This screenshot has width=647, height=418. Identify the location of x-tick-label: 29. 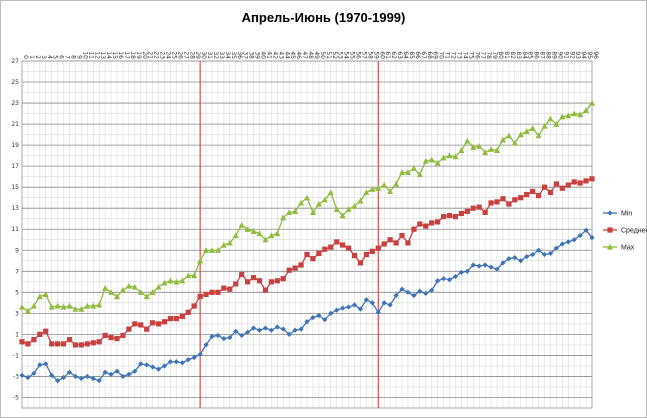
(197, 55).